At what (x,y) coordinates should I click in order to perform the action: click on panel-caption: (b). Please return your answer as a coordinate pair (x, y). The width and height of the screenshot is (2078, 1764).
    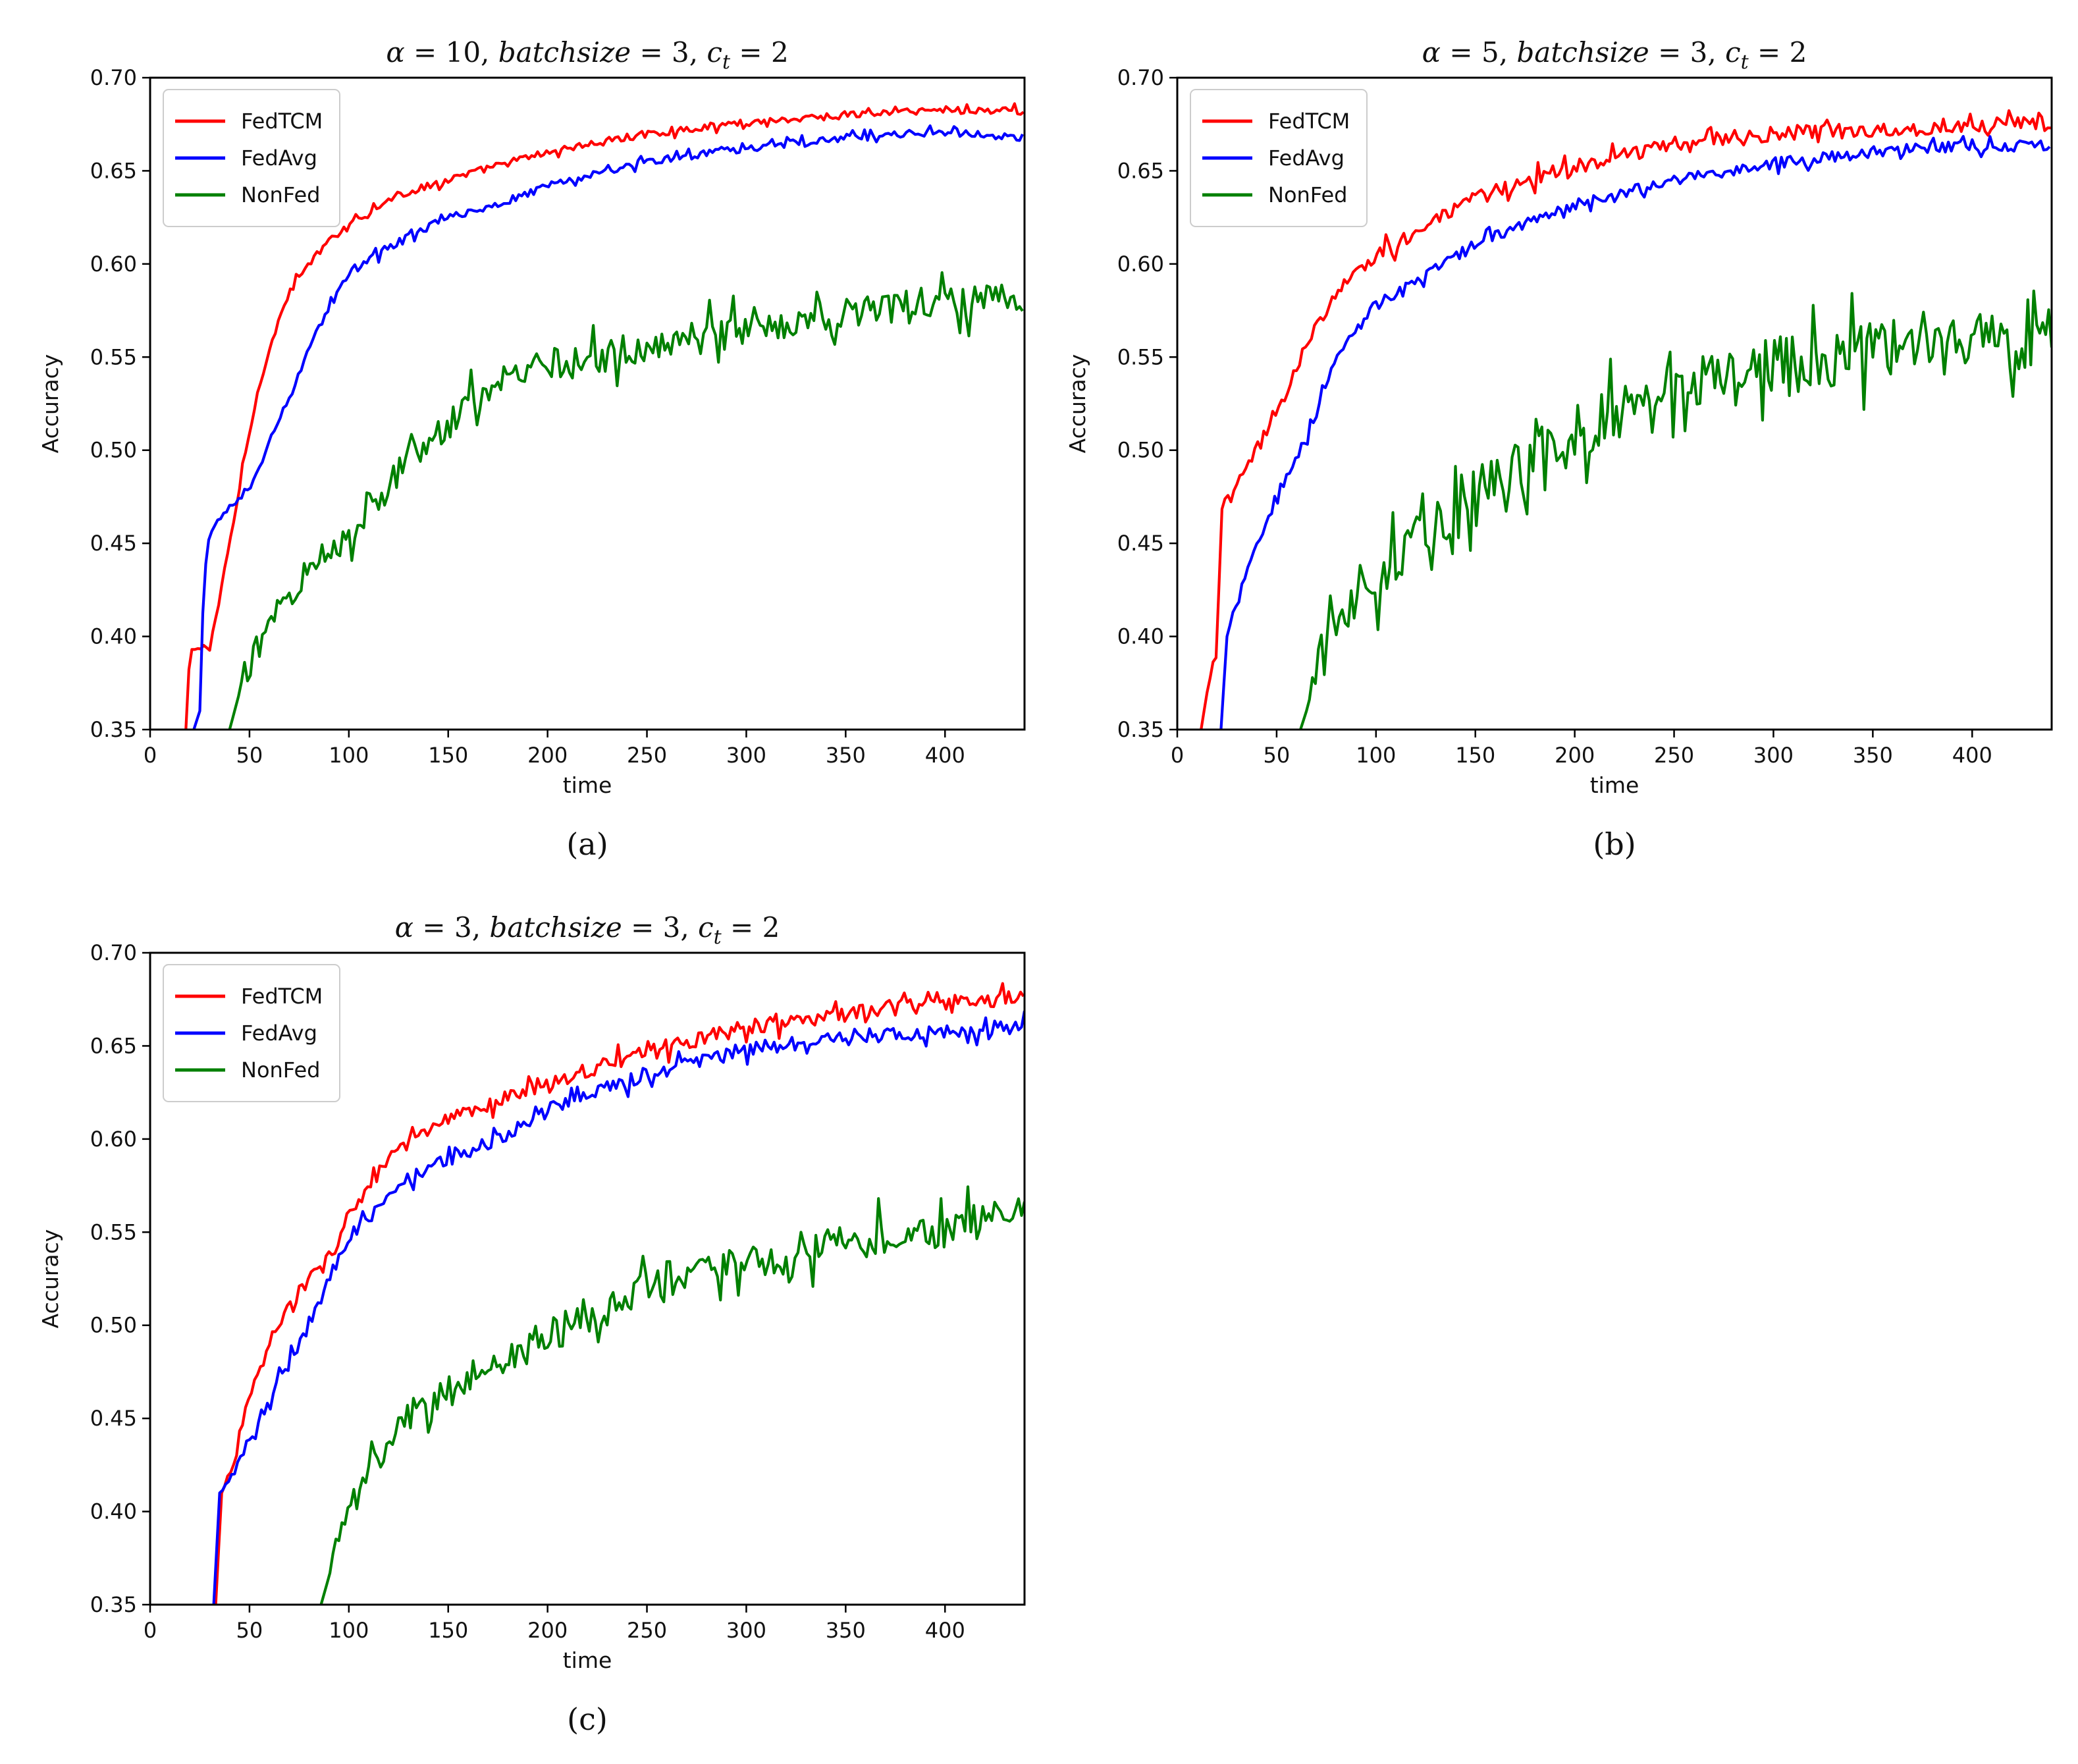
    Looking at the image, I should click on (1614, 844).